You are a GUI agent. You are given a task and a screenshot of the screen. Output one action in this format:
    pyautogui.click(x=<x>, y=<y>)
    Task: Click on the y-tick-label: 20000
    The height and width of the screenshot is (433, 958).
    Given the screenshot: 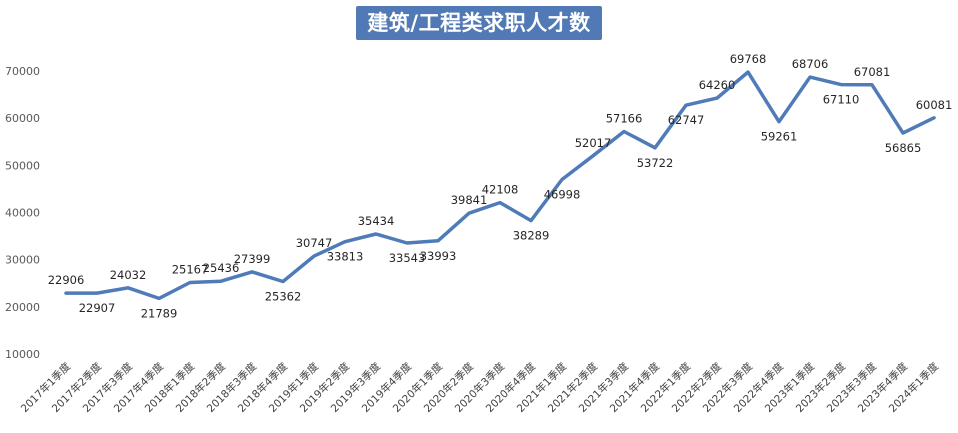 What is the action you would take?
    pyautogui.click(x=22, y=307)
    